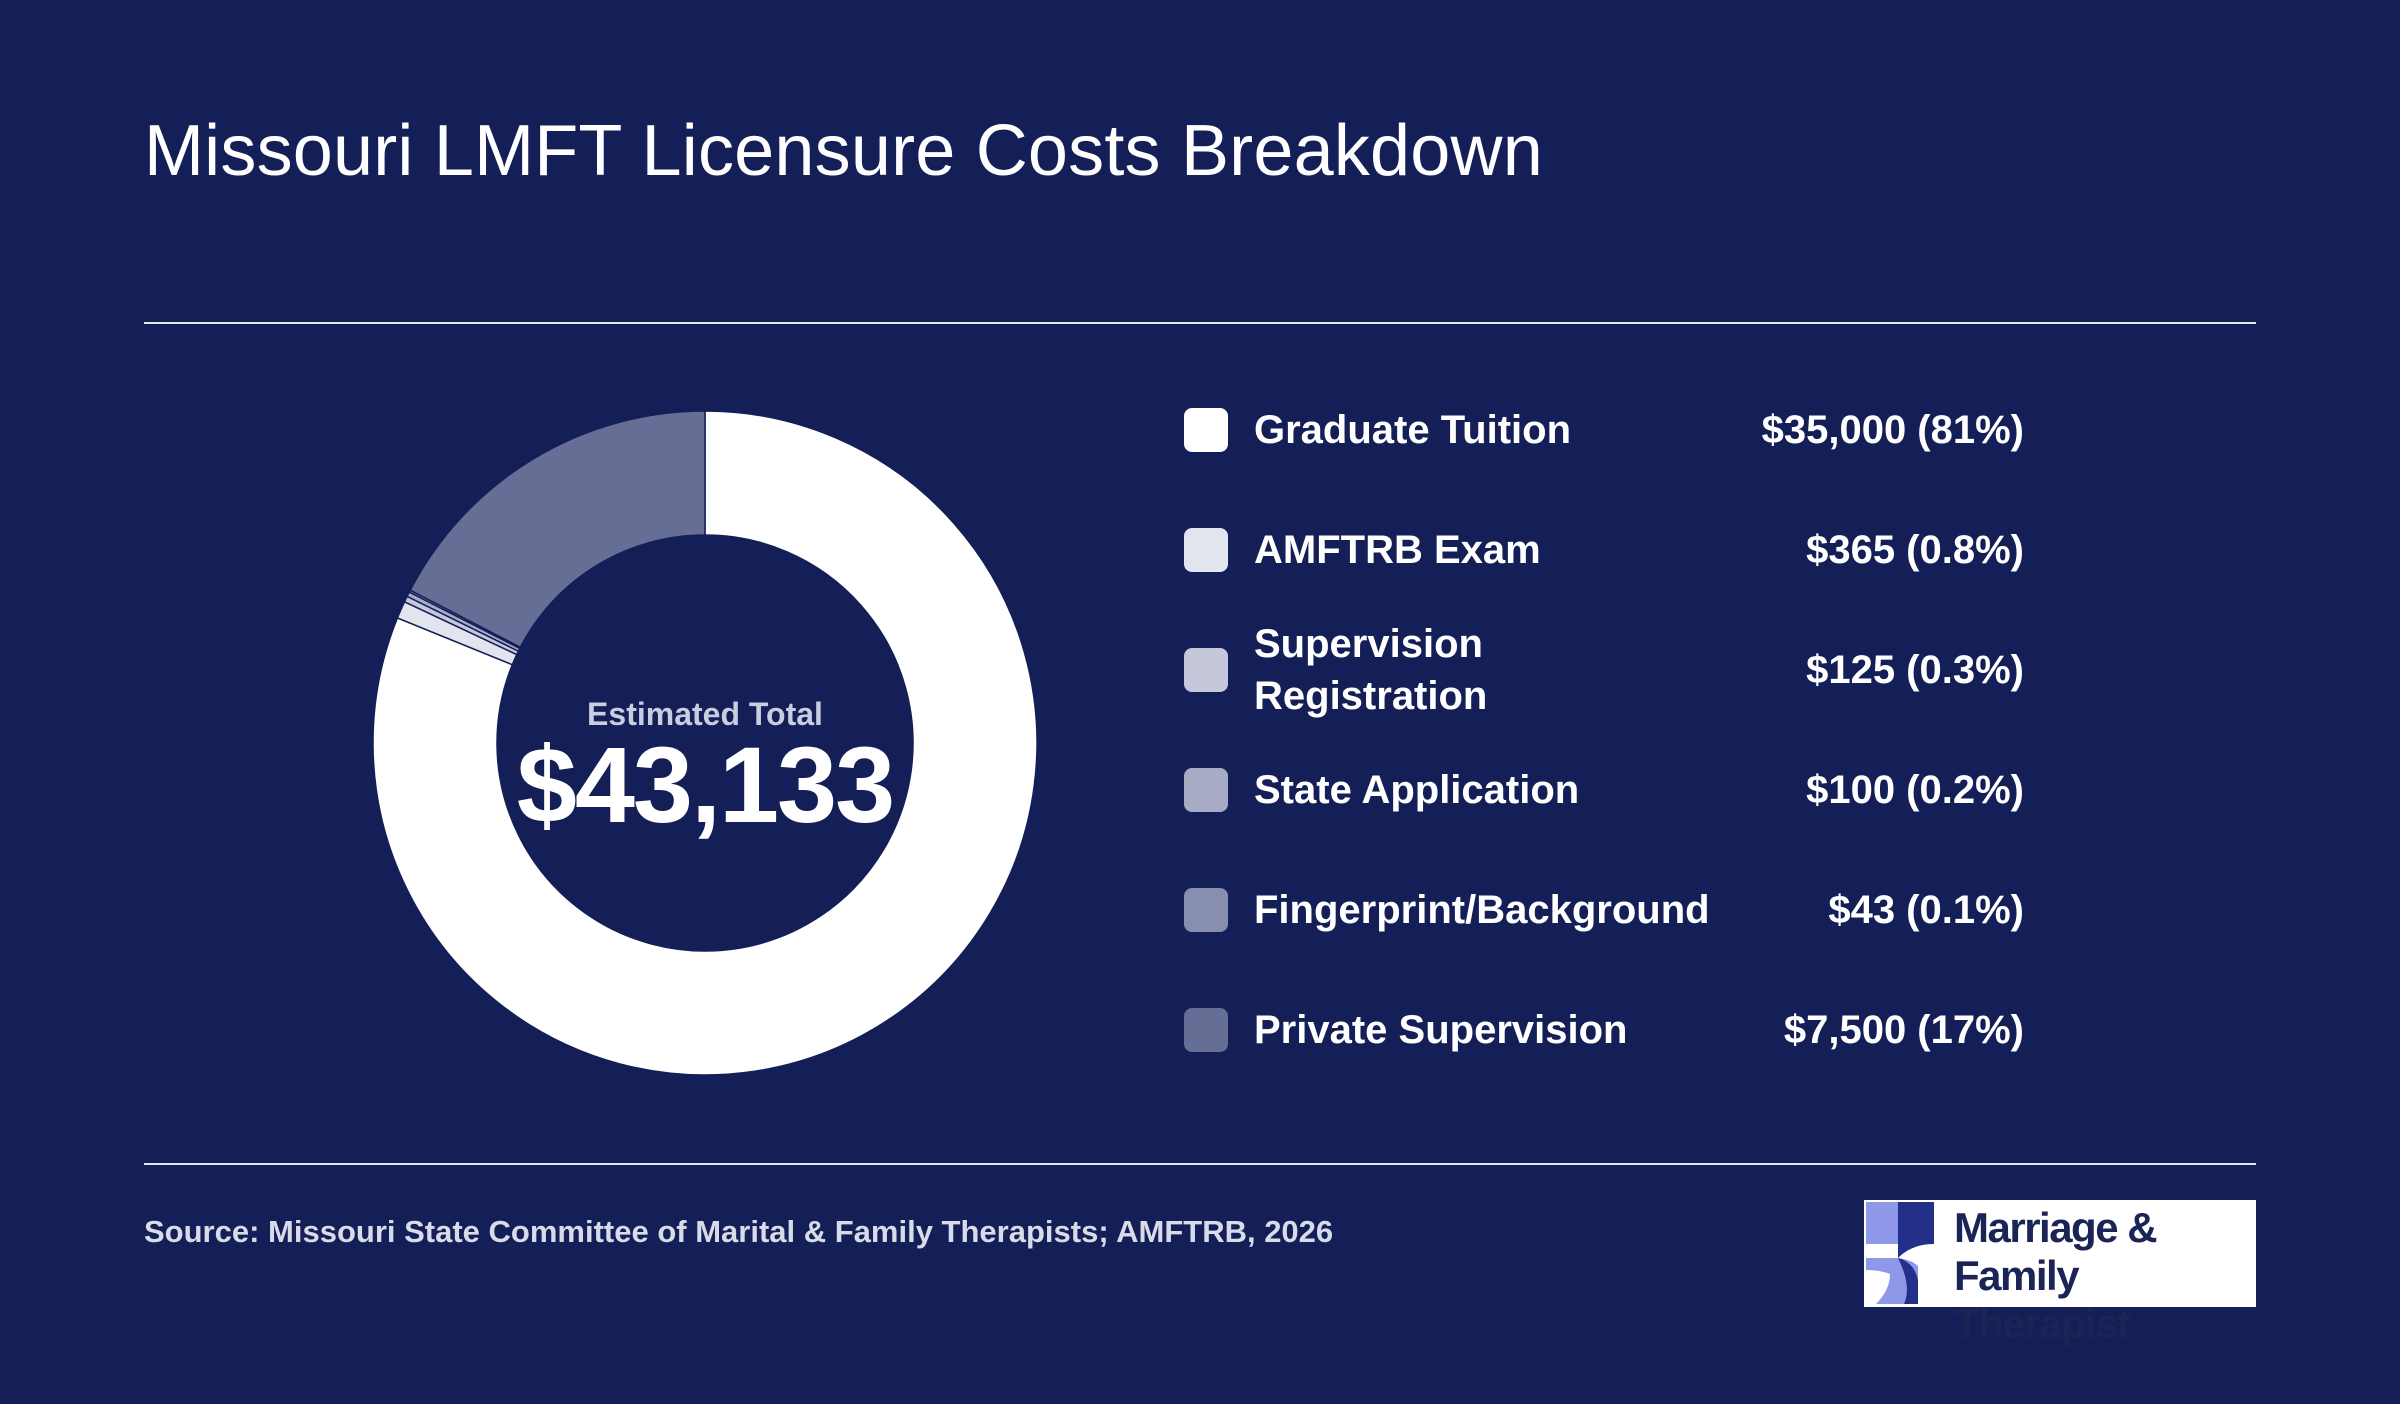  I want to click on legend-value: $7,500 (17%), so click(1903, 1030).